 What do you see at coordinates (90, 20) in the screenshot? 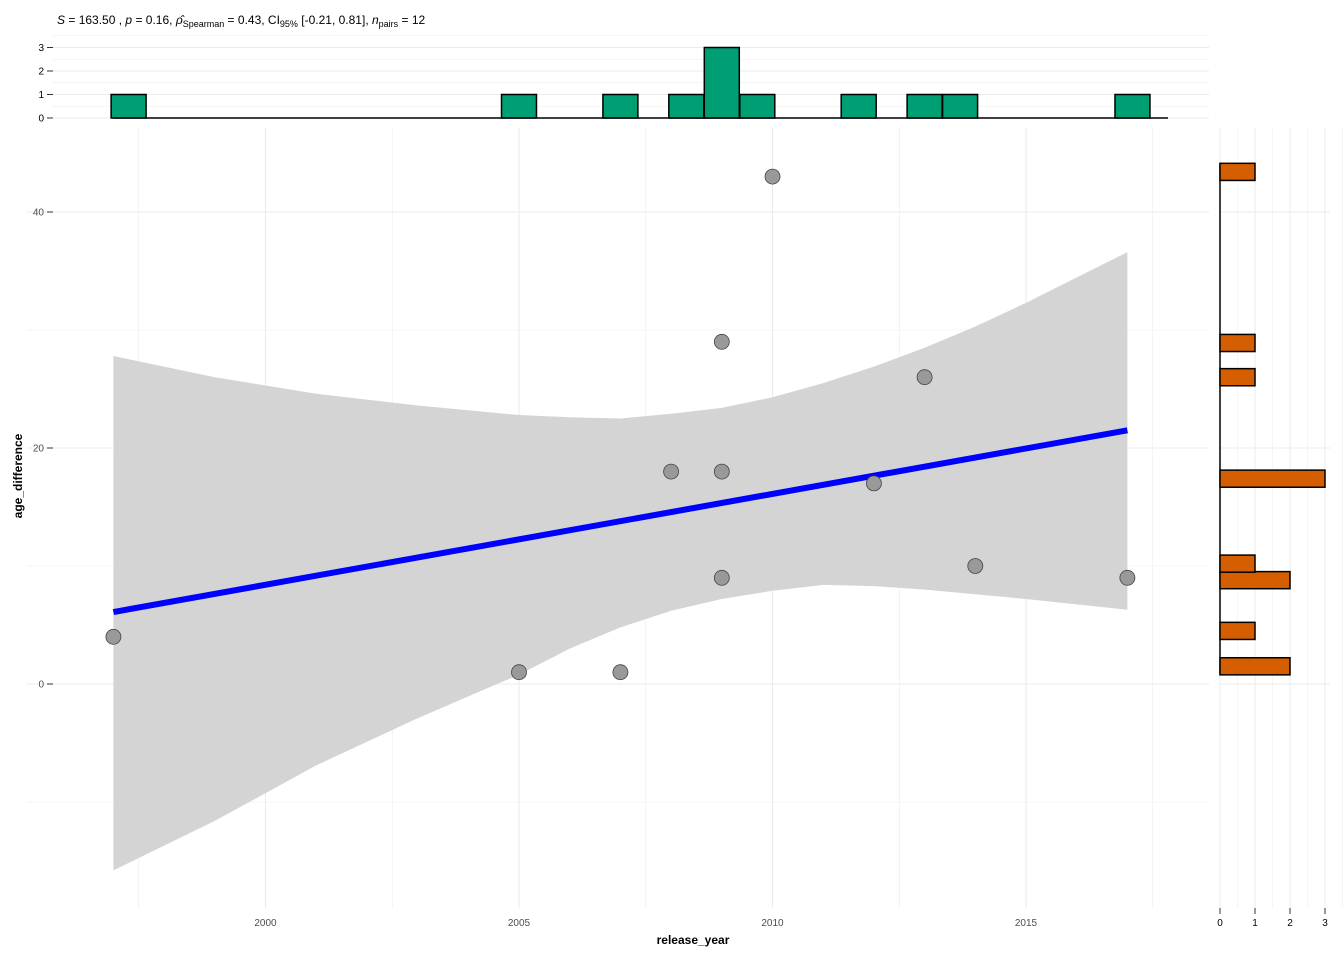
I see `subtitle-s-value: = 163.50` at bounding box center [90, 20].